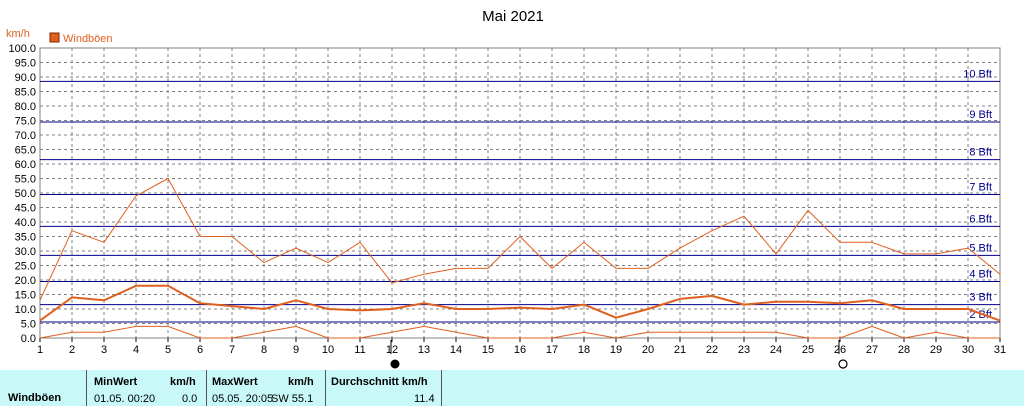  What do you see at coordinates (584, 350) in the screenshot?
I see `x-tick-label: 18` at bounding box center [584, 350].